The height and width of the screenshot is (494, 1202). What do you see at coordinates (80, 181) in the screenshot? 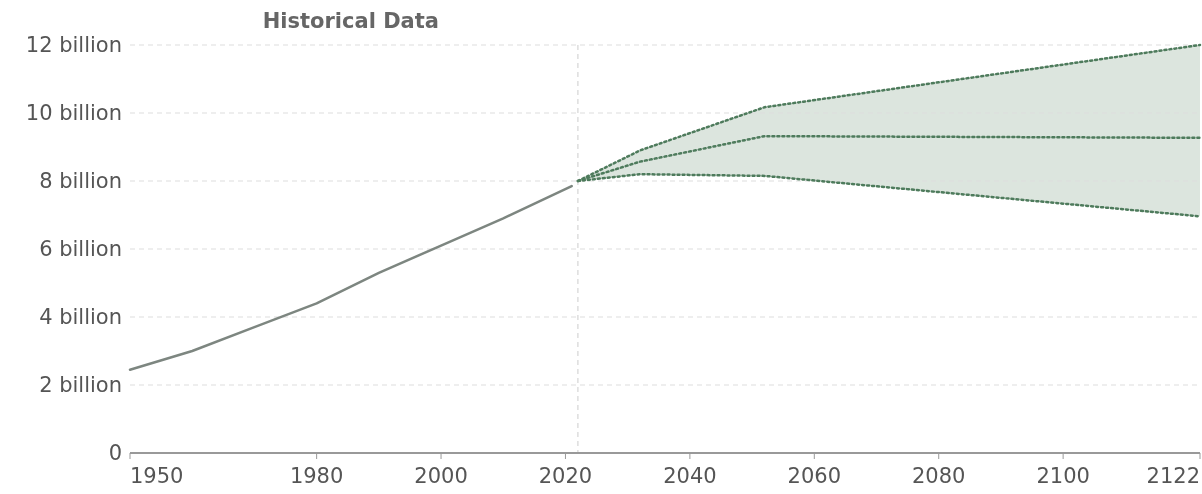
I see `y-tick-label: 8 billion` at bounding box center [80, 181].